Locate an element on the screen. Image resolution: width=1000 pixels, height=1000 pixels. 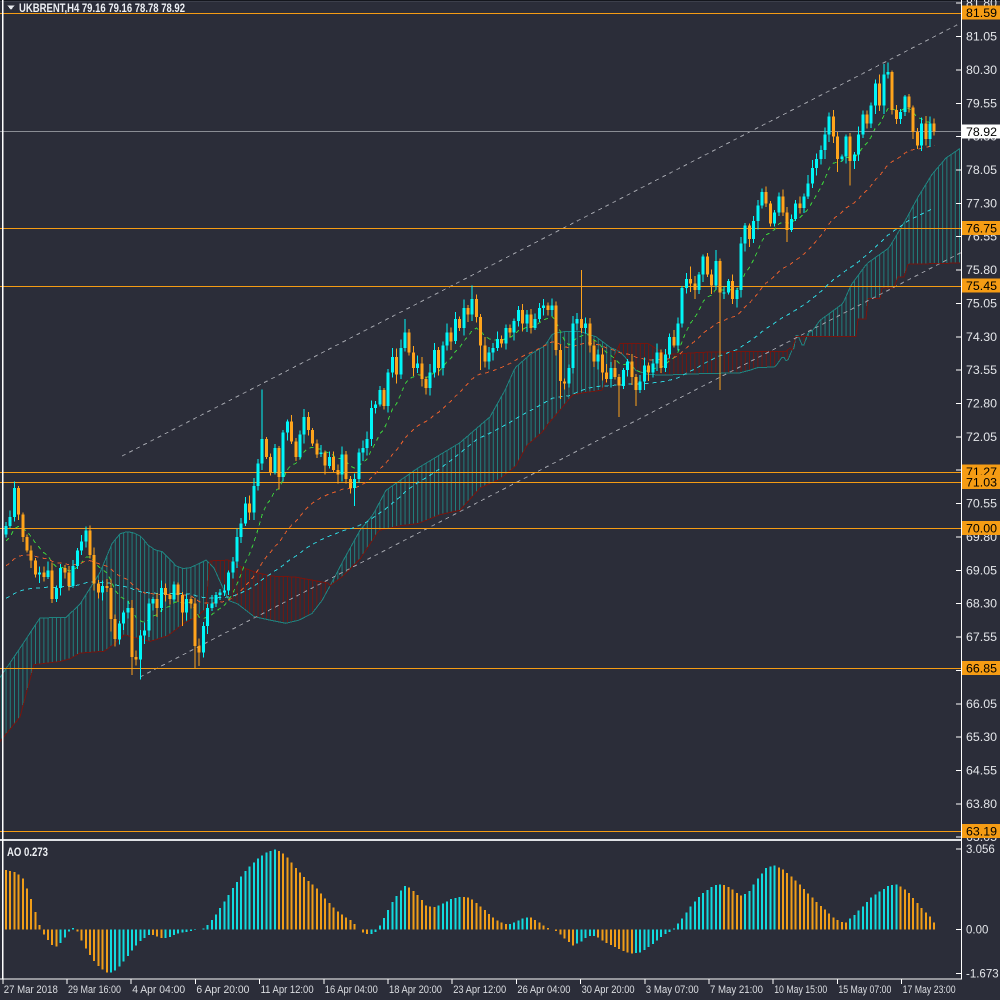
svg-text: 72.05 is located at coordinates (981, 438).